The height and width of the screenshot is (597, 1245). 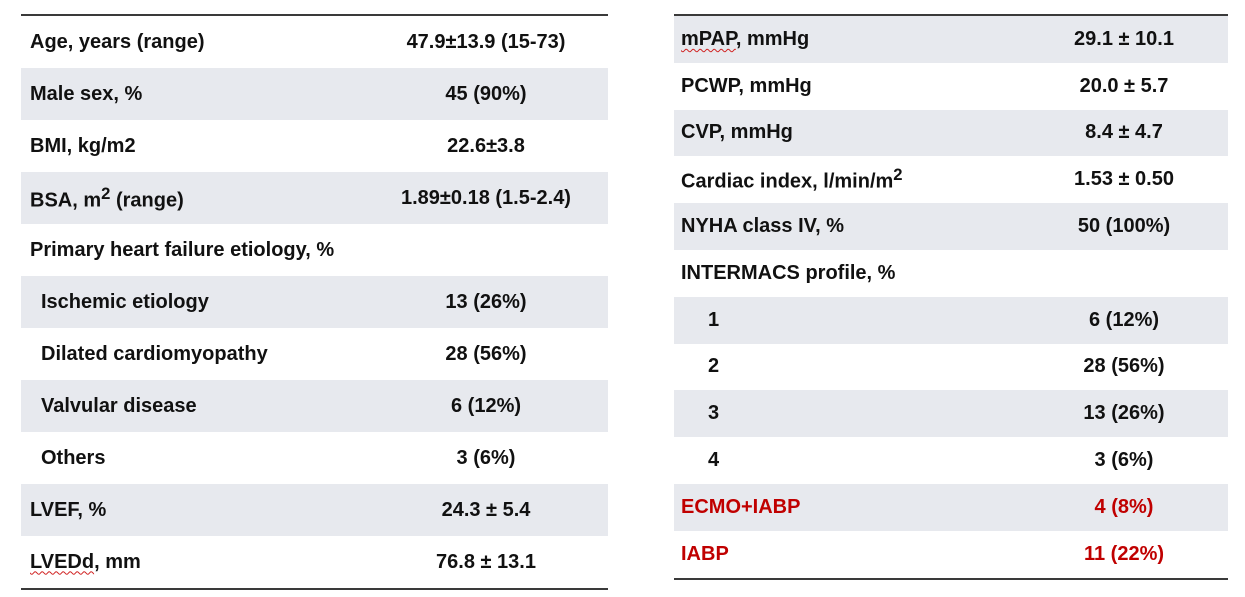 I want to click on row-value: 4 (8%), so click(x=1124, y=506).